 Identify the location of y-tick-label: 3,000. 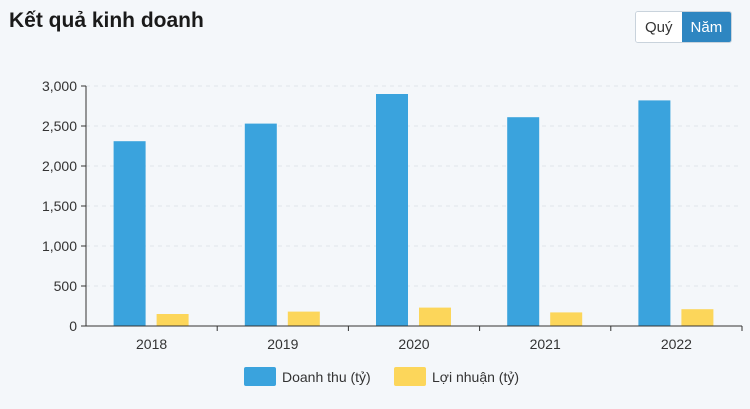
(59, 86).